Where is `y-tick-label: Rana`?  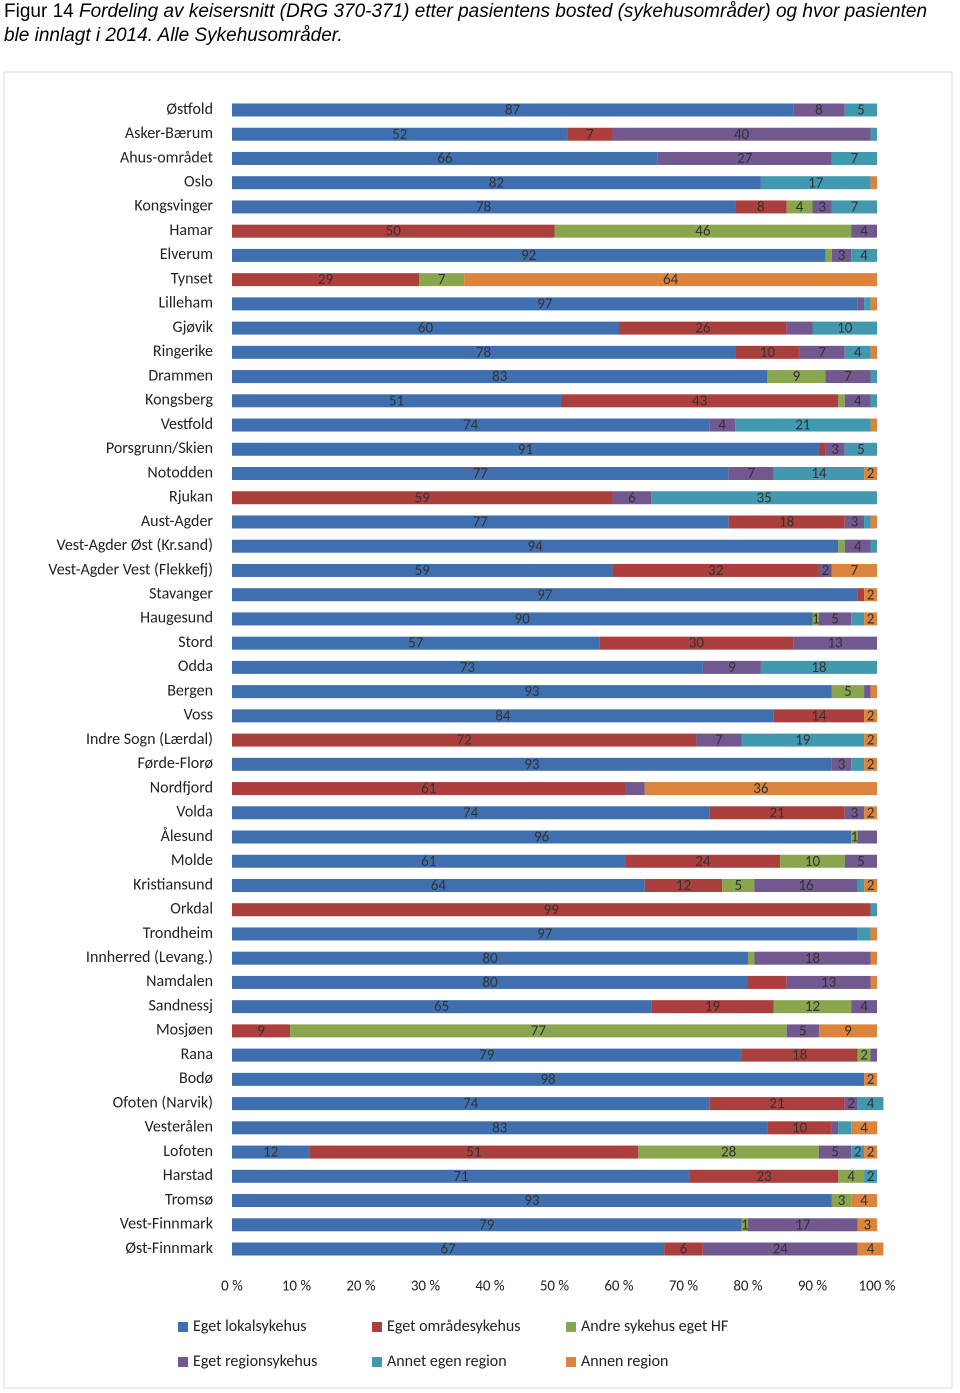
y-tick-label: Rana is located at coordinates (197, 1054).